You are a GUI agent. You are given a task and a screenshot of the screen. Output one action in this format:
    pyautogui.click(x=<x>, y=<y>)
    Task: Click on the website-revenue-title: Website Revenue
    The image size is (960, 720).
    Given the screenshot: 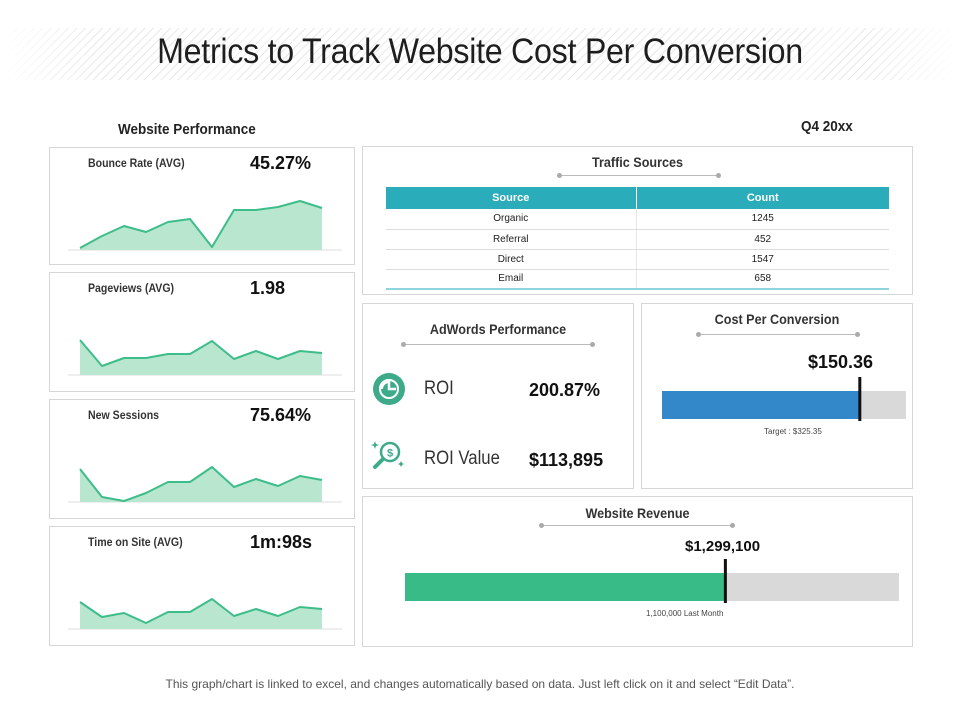 What is the action you would take?
    pyautogui.click(x=637, y=513)
    